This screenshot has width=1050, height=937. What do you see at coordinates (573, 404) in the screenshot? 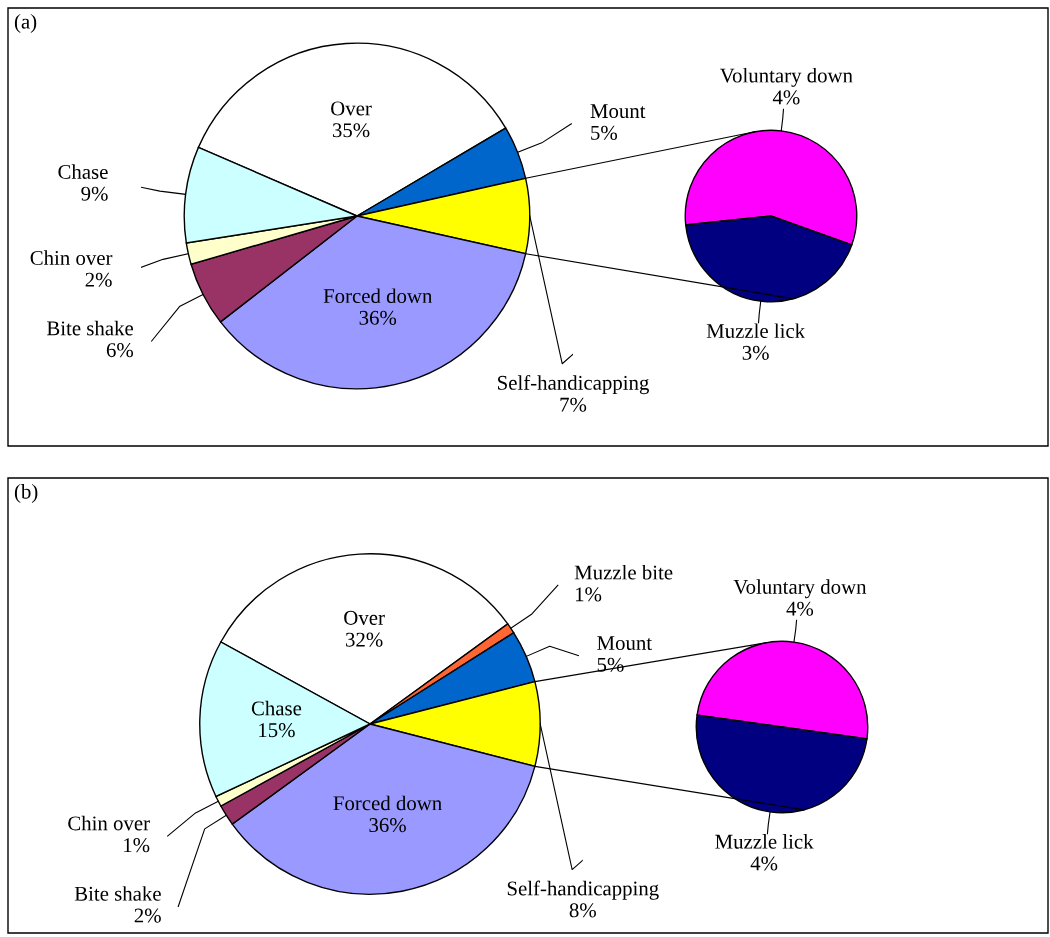
I see `data-label: 7%` at bounding box center [573, 404].